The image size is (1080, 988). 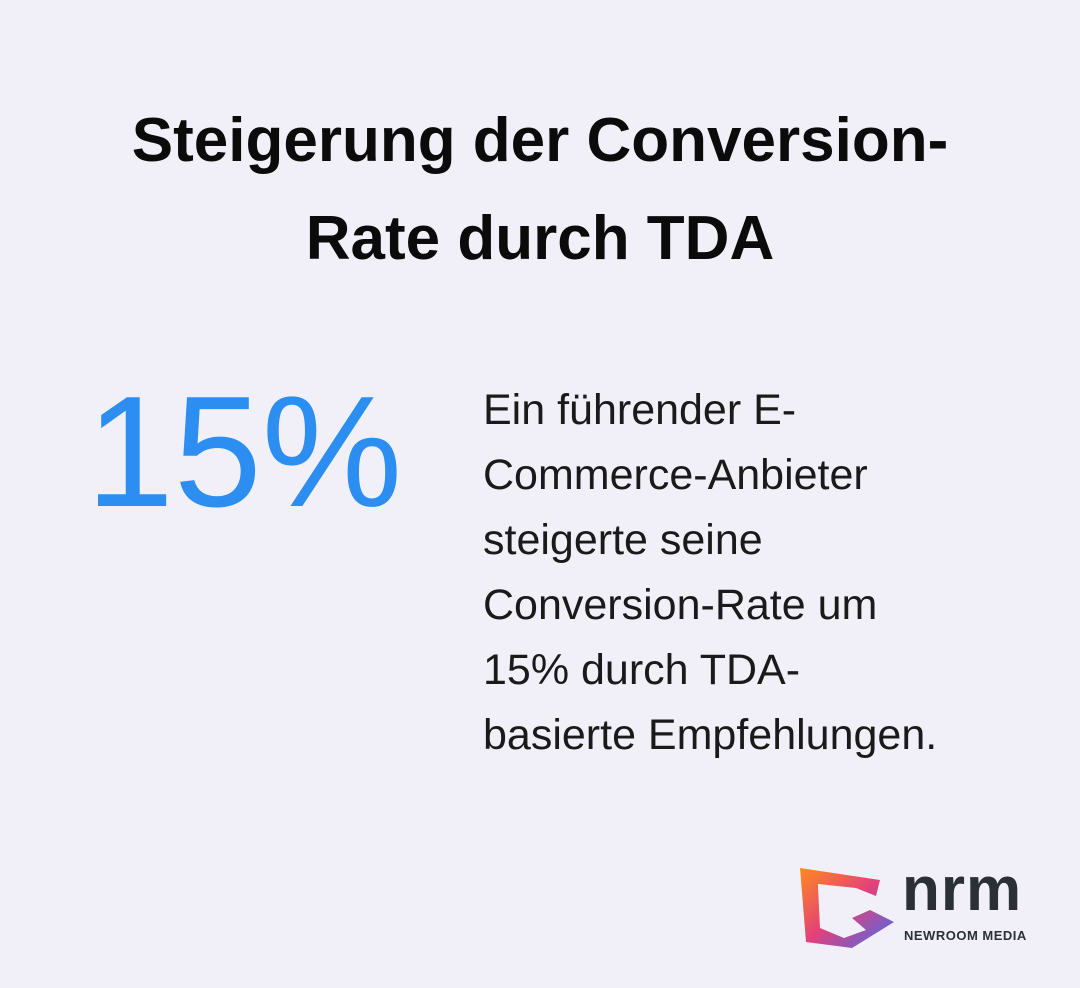 I want to click on description-line: Conversion-Rate um, so click(x=680, y=605).